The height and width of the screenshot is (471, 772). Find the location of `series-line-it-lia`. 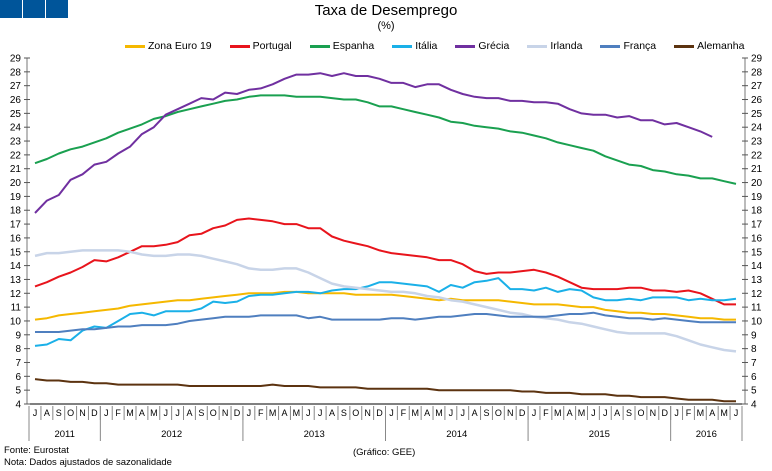

series-line-it-lia is located at coordinates (385, 312).